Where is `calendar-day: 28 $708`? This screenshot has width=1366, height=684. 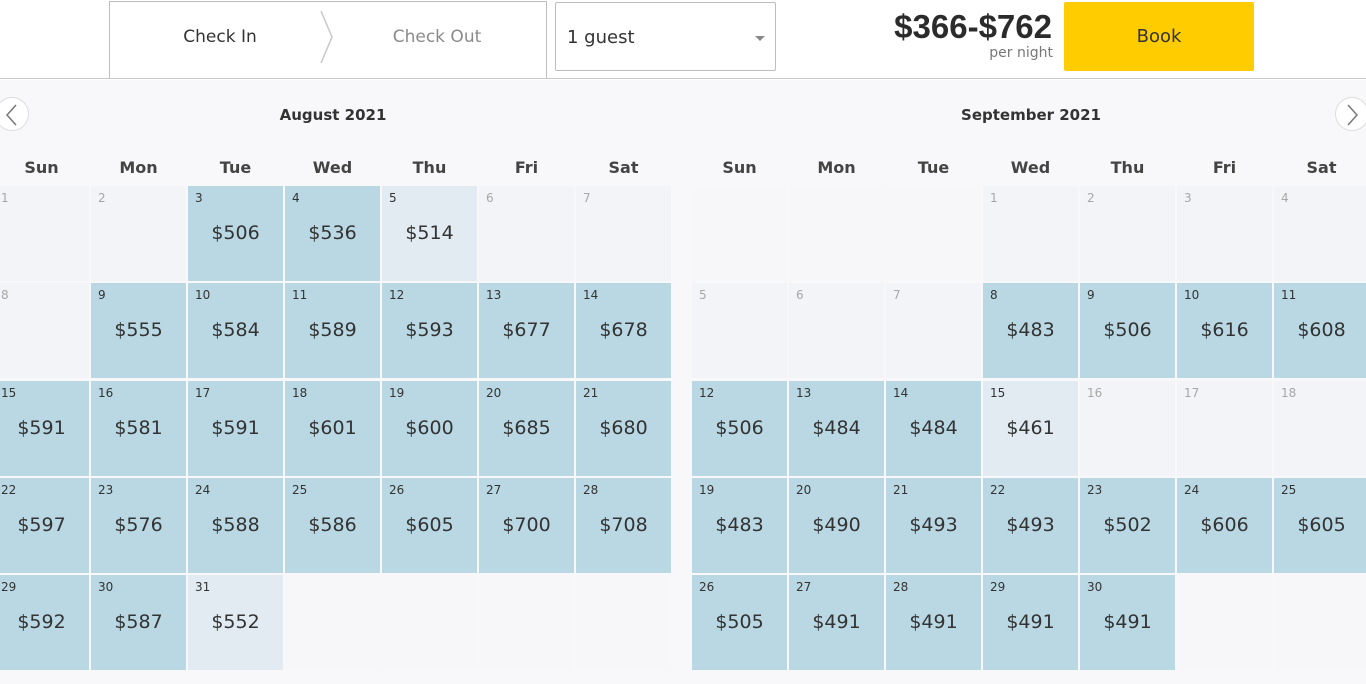 calendar-day: 28 $708 is located at coordinates (623, 525).